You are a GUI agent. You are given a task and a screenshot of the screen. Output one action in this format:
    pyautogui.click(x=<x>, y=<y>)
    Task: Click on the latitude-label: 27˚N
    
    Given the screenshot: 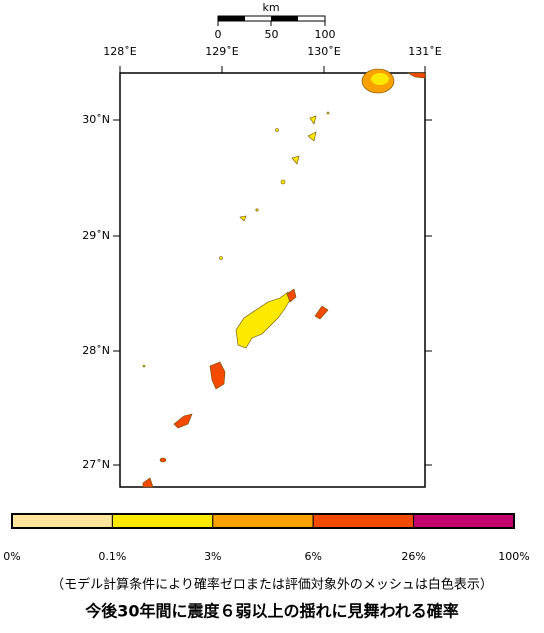 What is the action you would take?
    pyautogui.click(x=96, y=464)
    